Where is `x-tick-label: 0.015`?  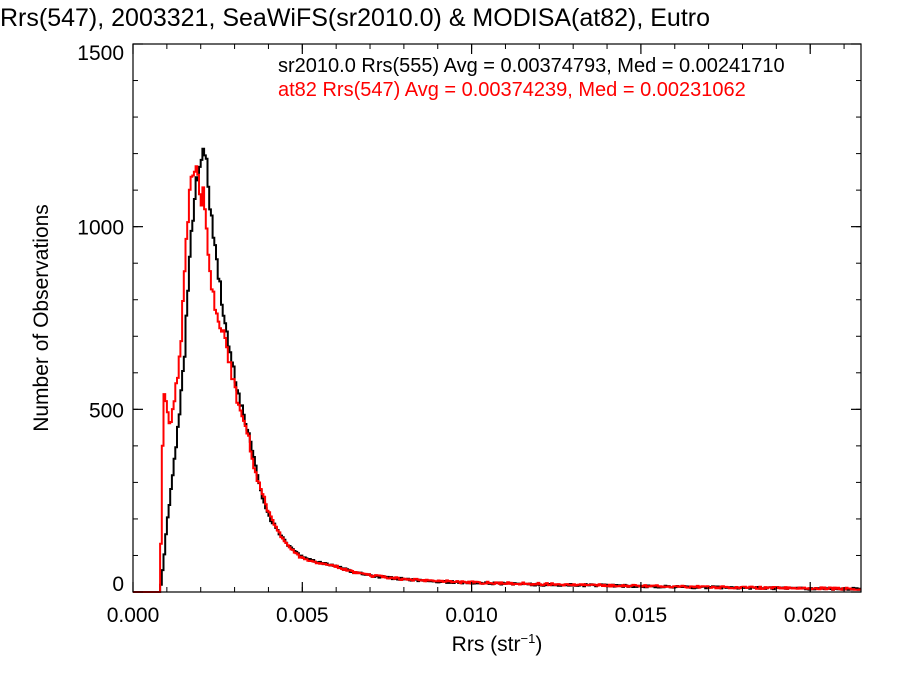 x-tick-label: 0.015 is located at coordinates (641, 615).